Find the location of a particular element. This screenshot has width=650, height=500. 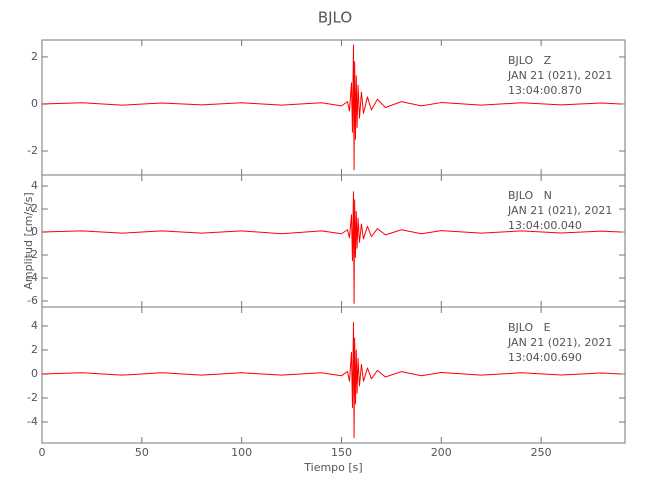

annotation: BJLO N is located at coordinates (530, 195).